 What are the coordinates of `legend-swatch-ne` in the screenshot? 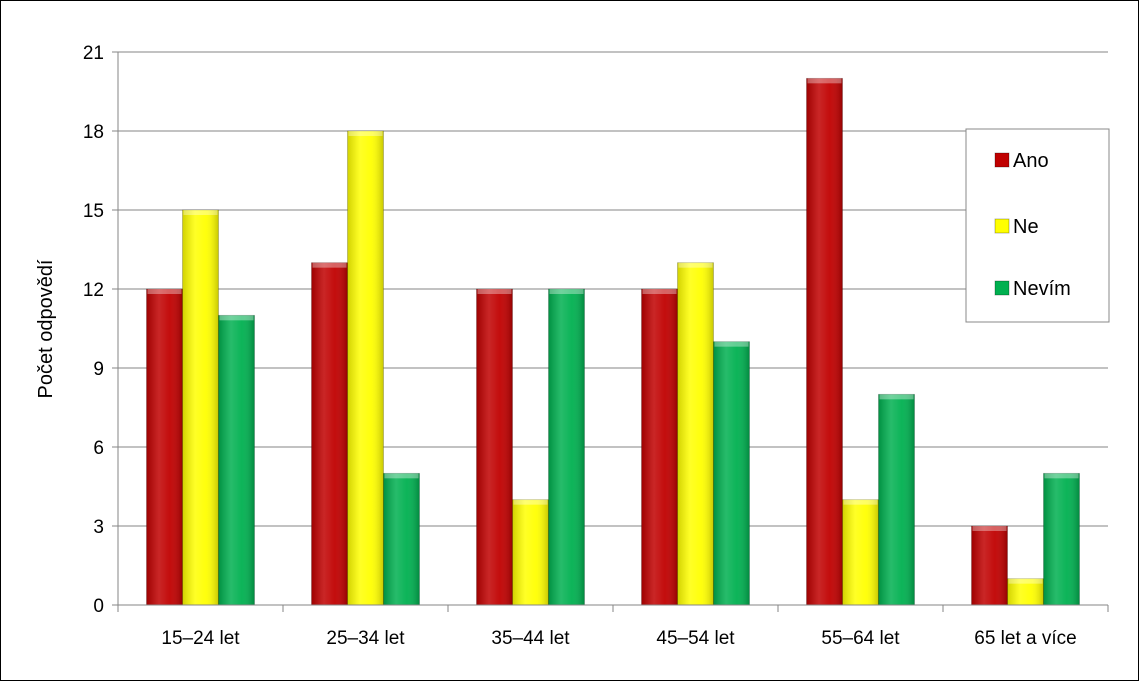 It's located at (1002, 226).